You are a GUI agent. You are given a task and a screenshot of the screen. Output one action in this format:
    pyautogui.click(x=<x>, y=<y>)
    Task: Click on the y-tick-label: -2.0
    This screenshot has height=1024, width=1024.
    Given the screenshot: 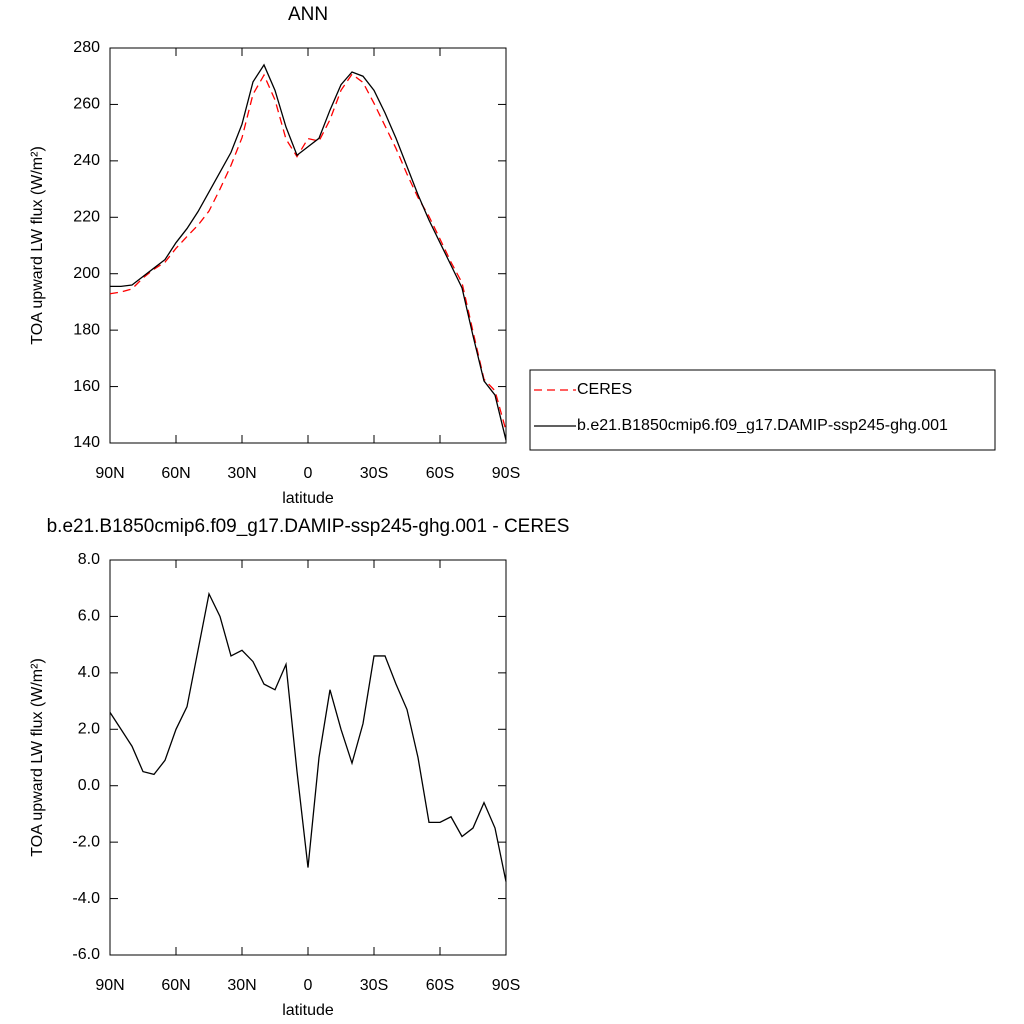 What is the action you would take?
    pyautogui.click(x=86, y=841)
    